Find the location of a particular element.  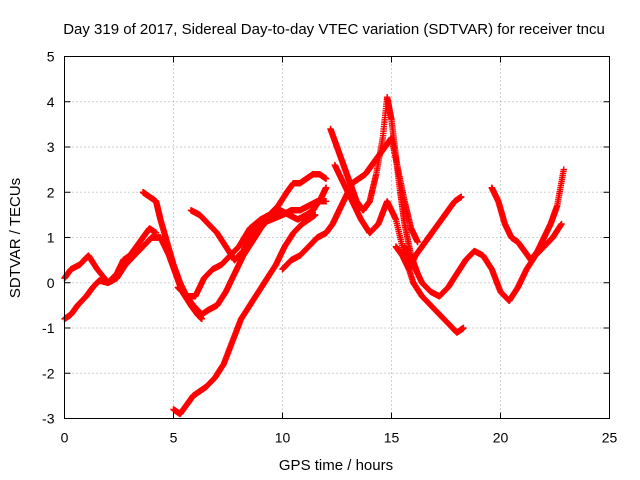

x-axis-label: GPS time / hours is located at coordinates (336, 465).